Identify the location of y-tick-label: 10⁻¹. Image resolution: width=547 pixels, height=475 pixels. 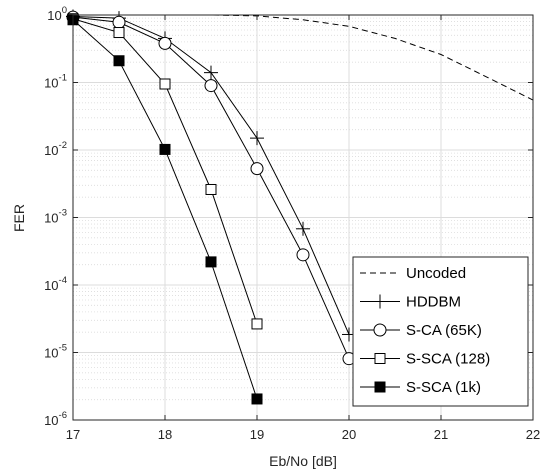
(55, 82).